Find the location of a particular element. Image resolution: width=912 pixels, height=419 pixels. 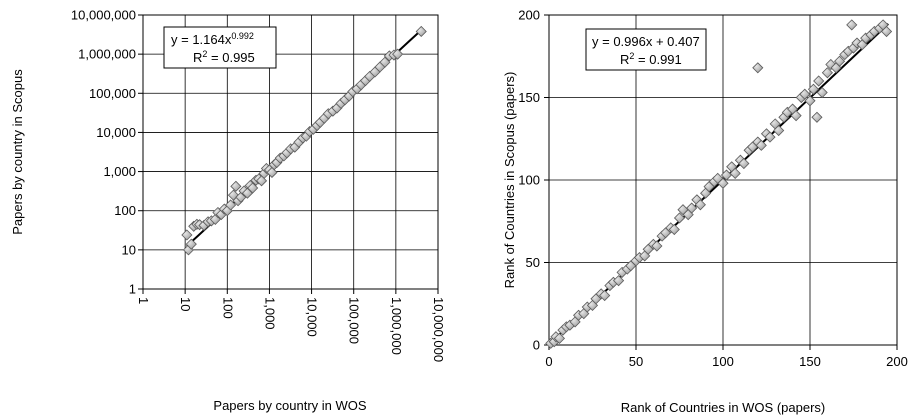

y-tick-label-1: 1 is located at coordinates (132, 289).